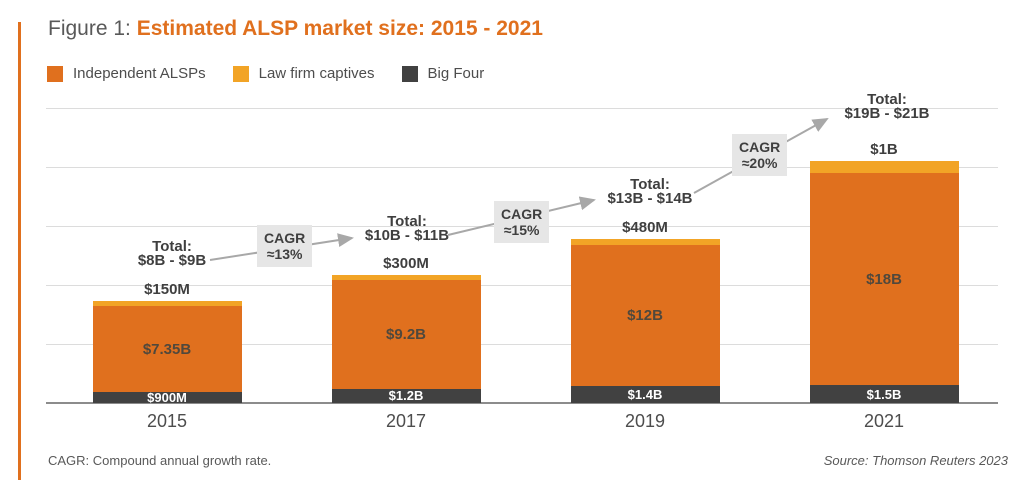 This screenshot has width=1024, height=496. I want to click on figure-number: Figure 1:, so click(92, 28).